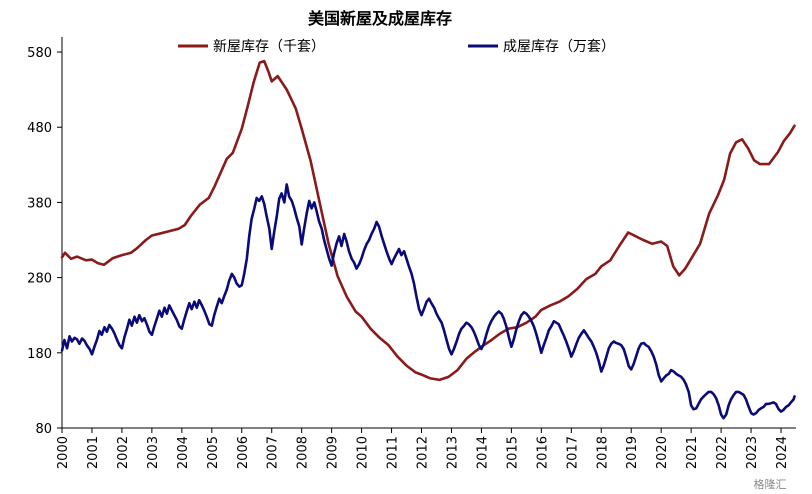  Describe the element at coordinates (39, 279) in the screenshot. I see `y-tick-label: 280` at that location.